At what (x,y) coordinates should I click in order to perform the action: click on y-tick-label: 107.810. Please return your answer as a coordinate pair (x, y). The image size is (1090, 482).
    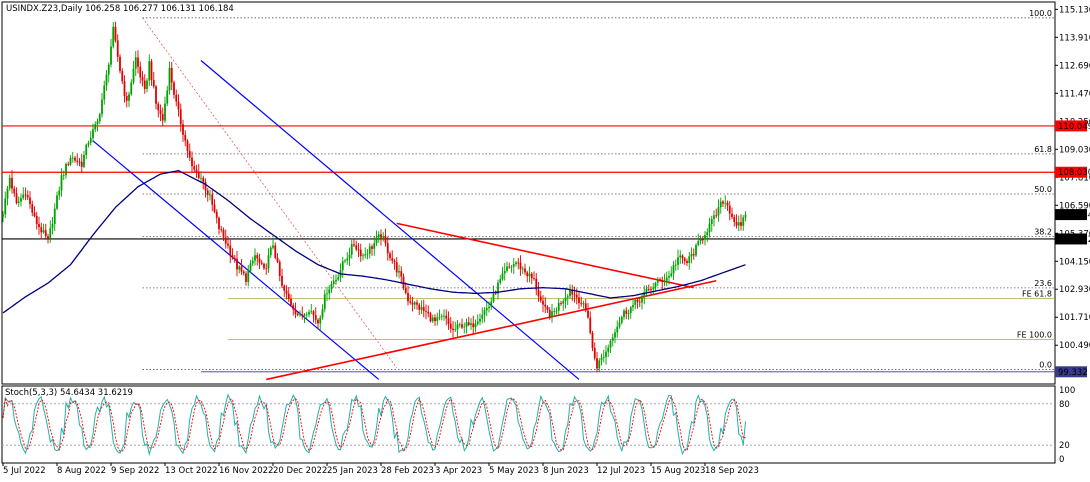
    Looking at the image, I should click on (1074, 178).